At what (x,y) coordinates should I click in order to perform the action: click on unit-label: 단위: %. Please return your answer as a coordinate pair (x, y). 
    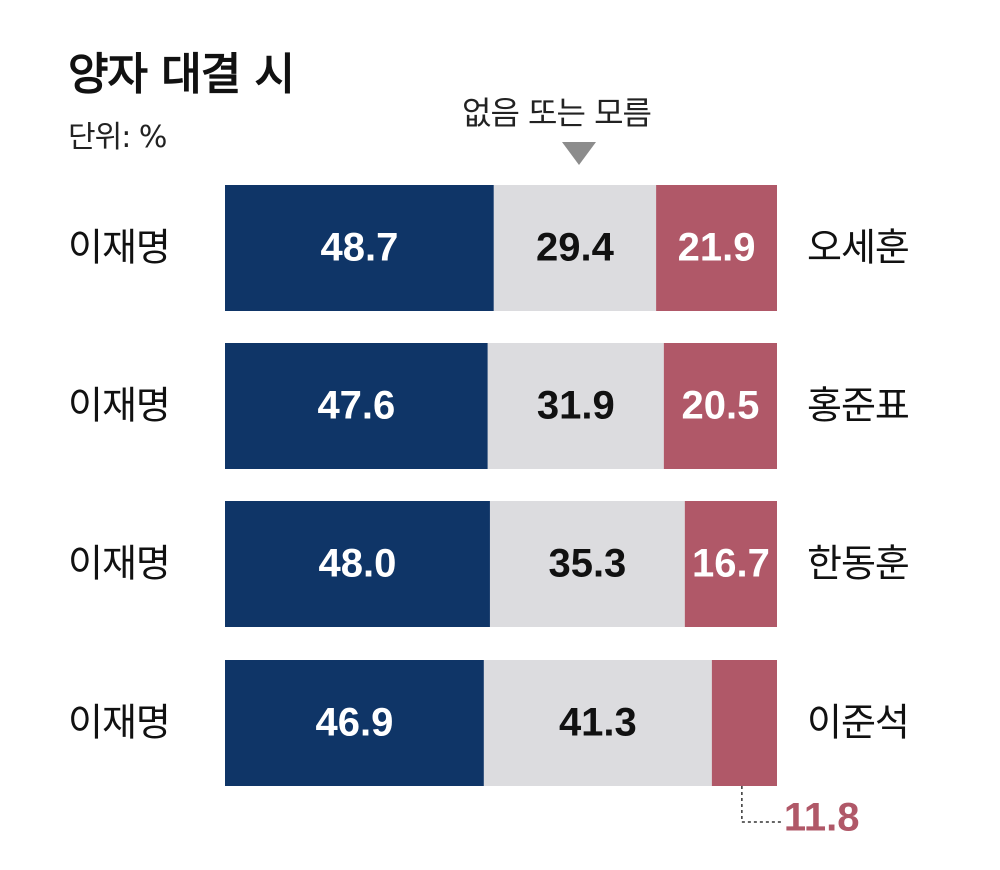
    Looking at the image, I should click on (117, 137).